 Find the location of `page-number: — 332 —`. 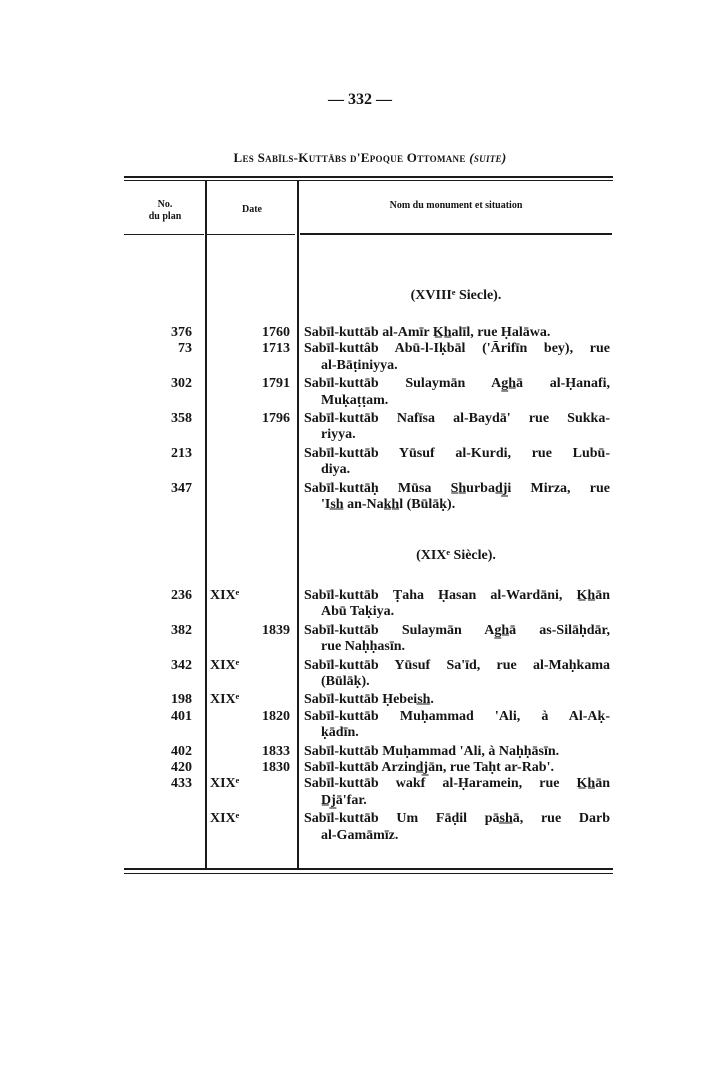

page-number: — 332 — is located at coordinates (360, 99).